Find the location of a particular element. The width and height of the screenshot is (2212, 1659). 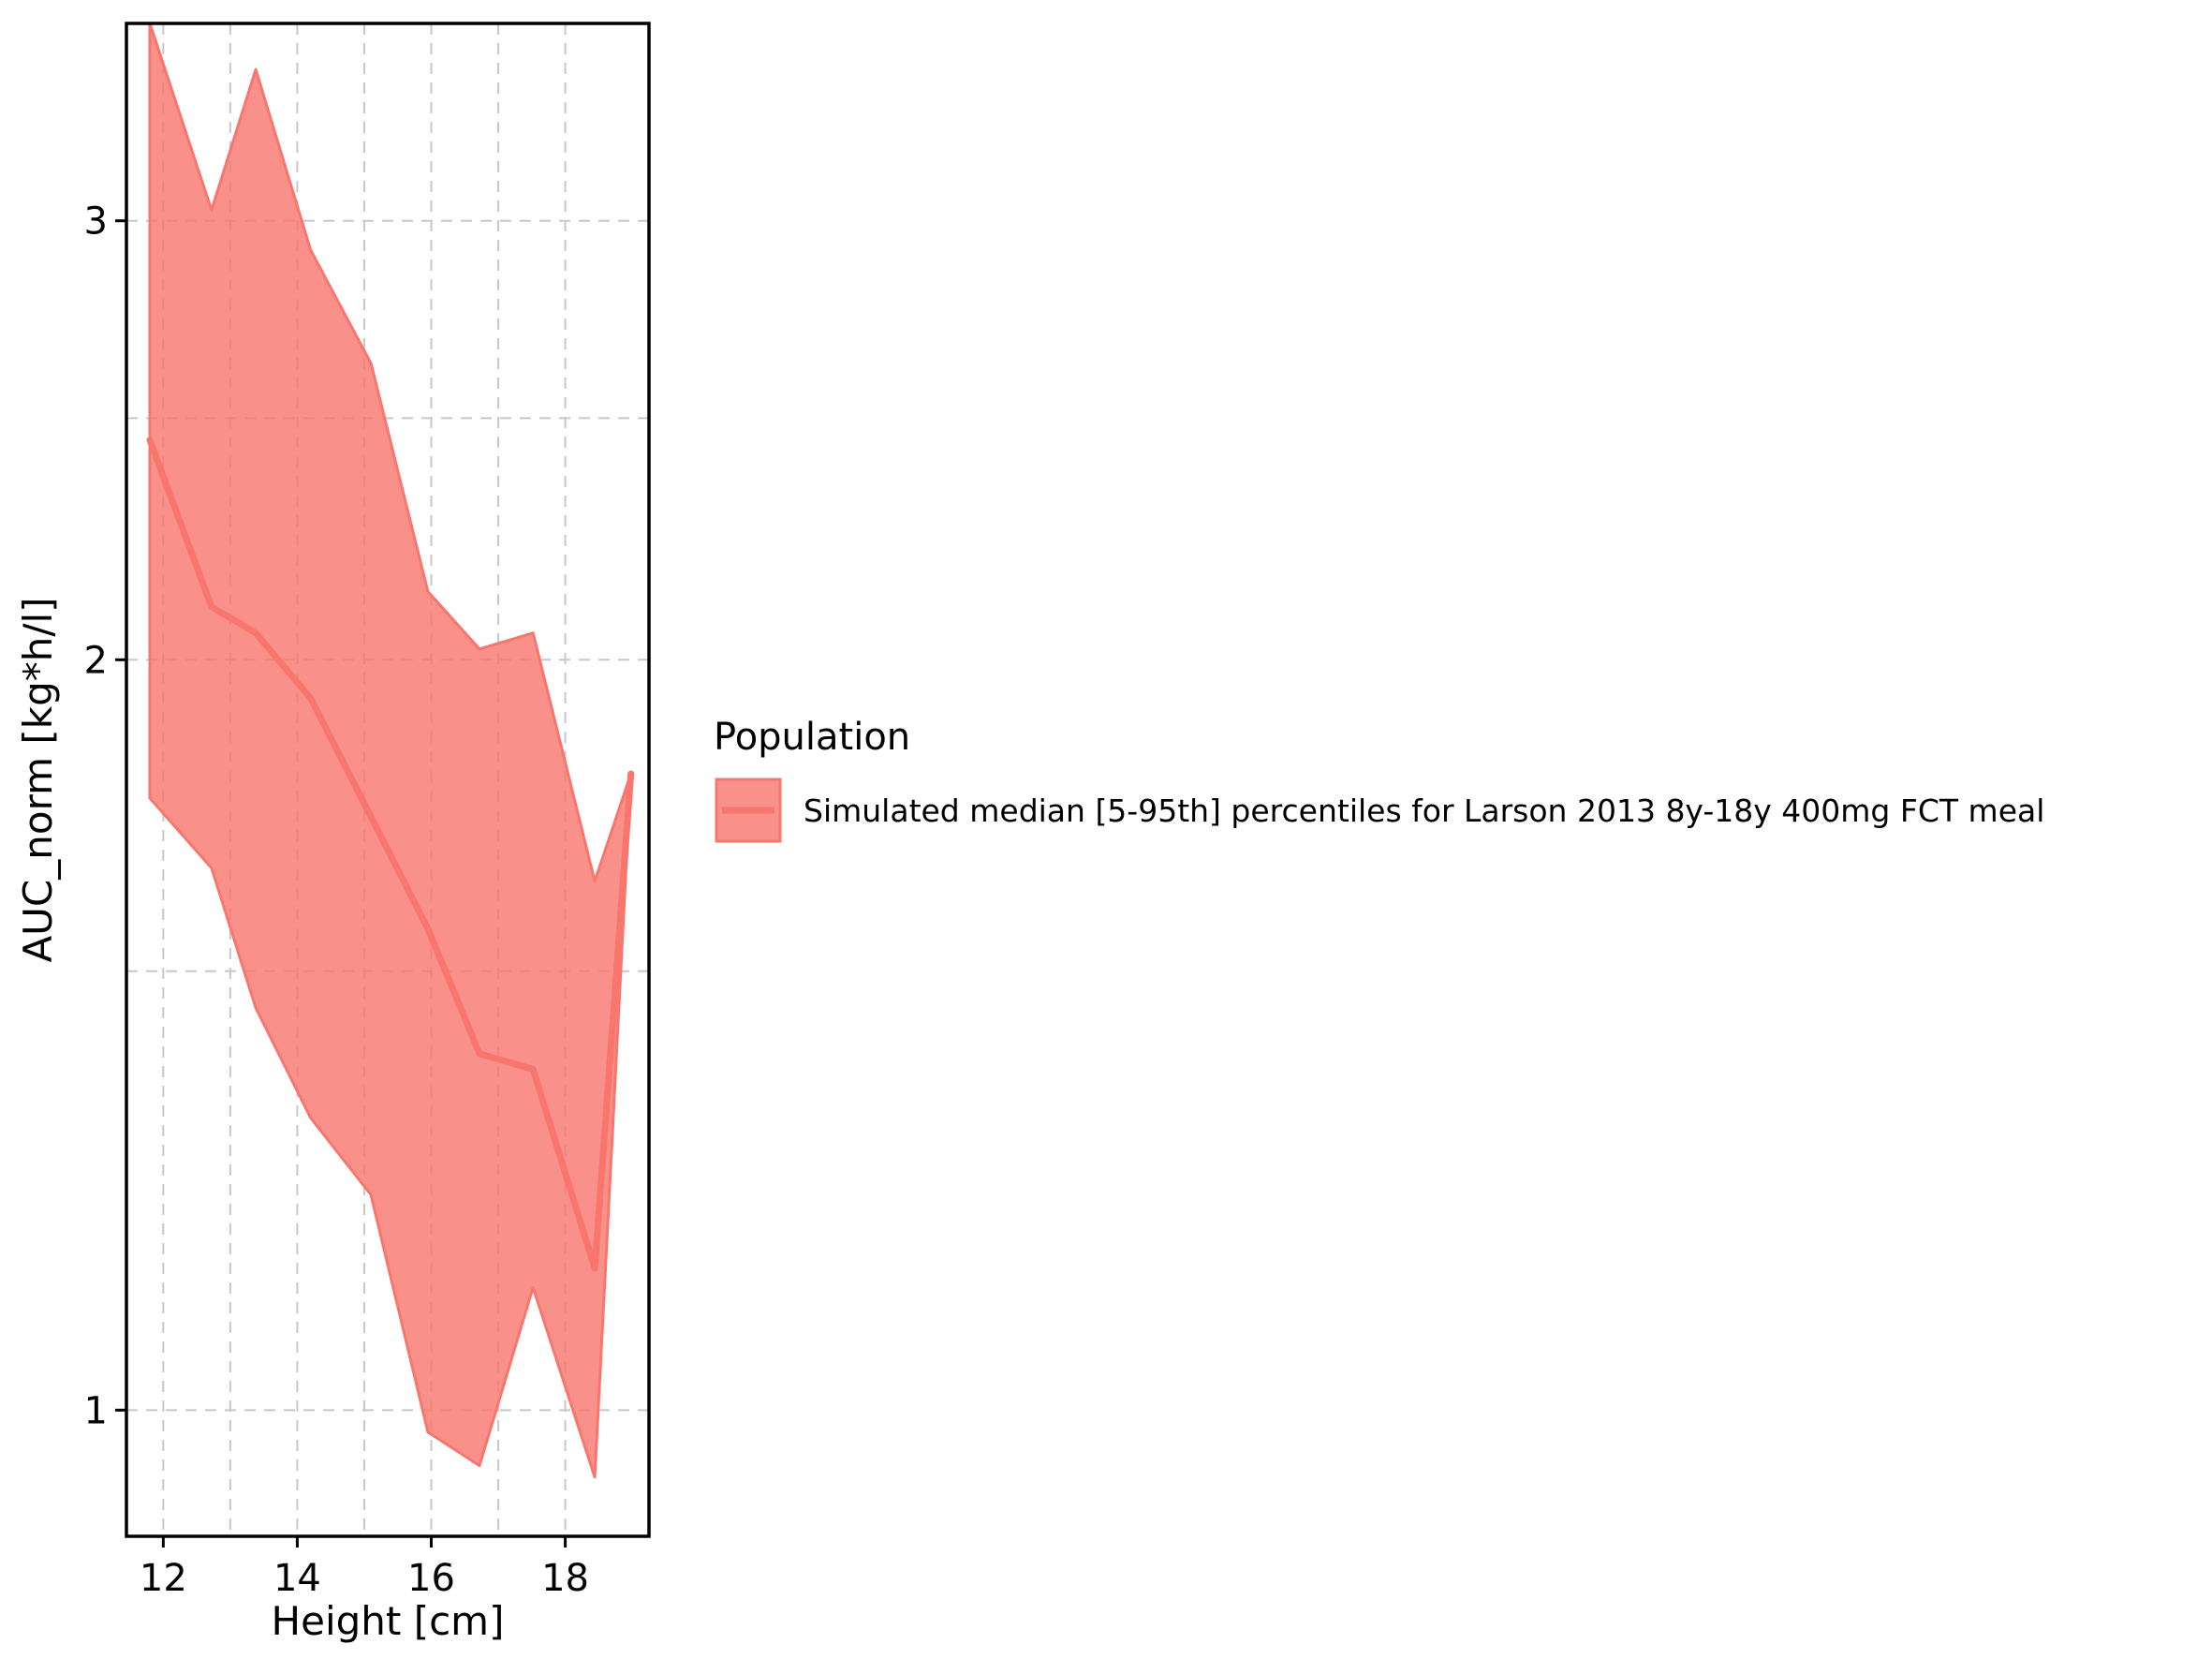

y-axis-label: AUC_norm [kg*h/l] is located at coordinates (38, 780).